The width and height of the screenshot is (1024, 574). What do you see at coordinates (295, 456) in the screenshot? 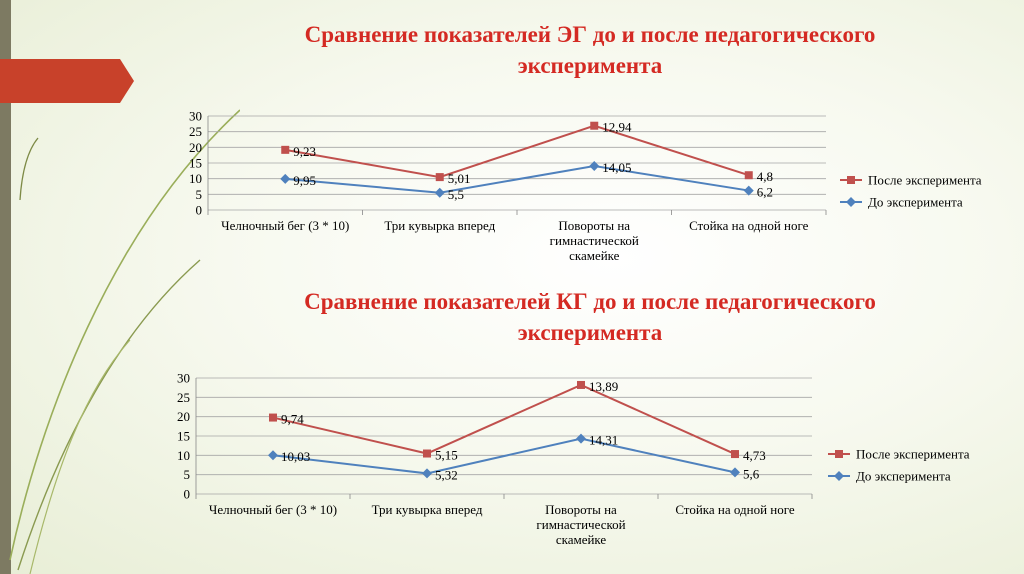
I see `data-label: 10,03` at bounding box center [295, 456].